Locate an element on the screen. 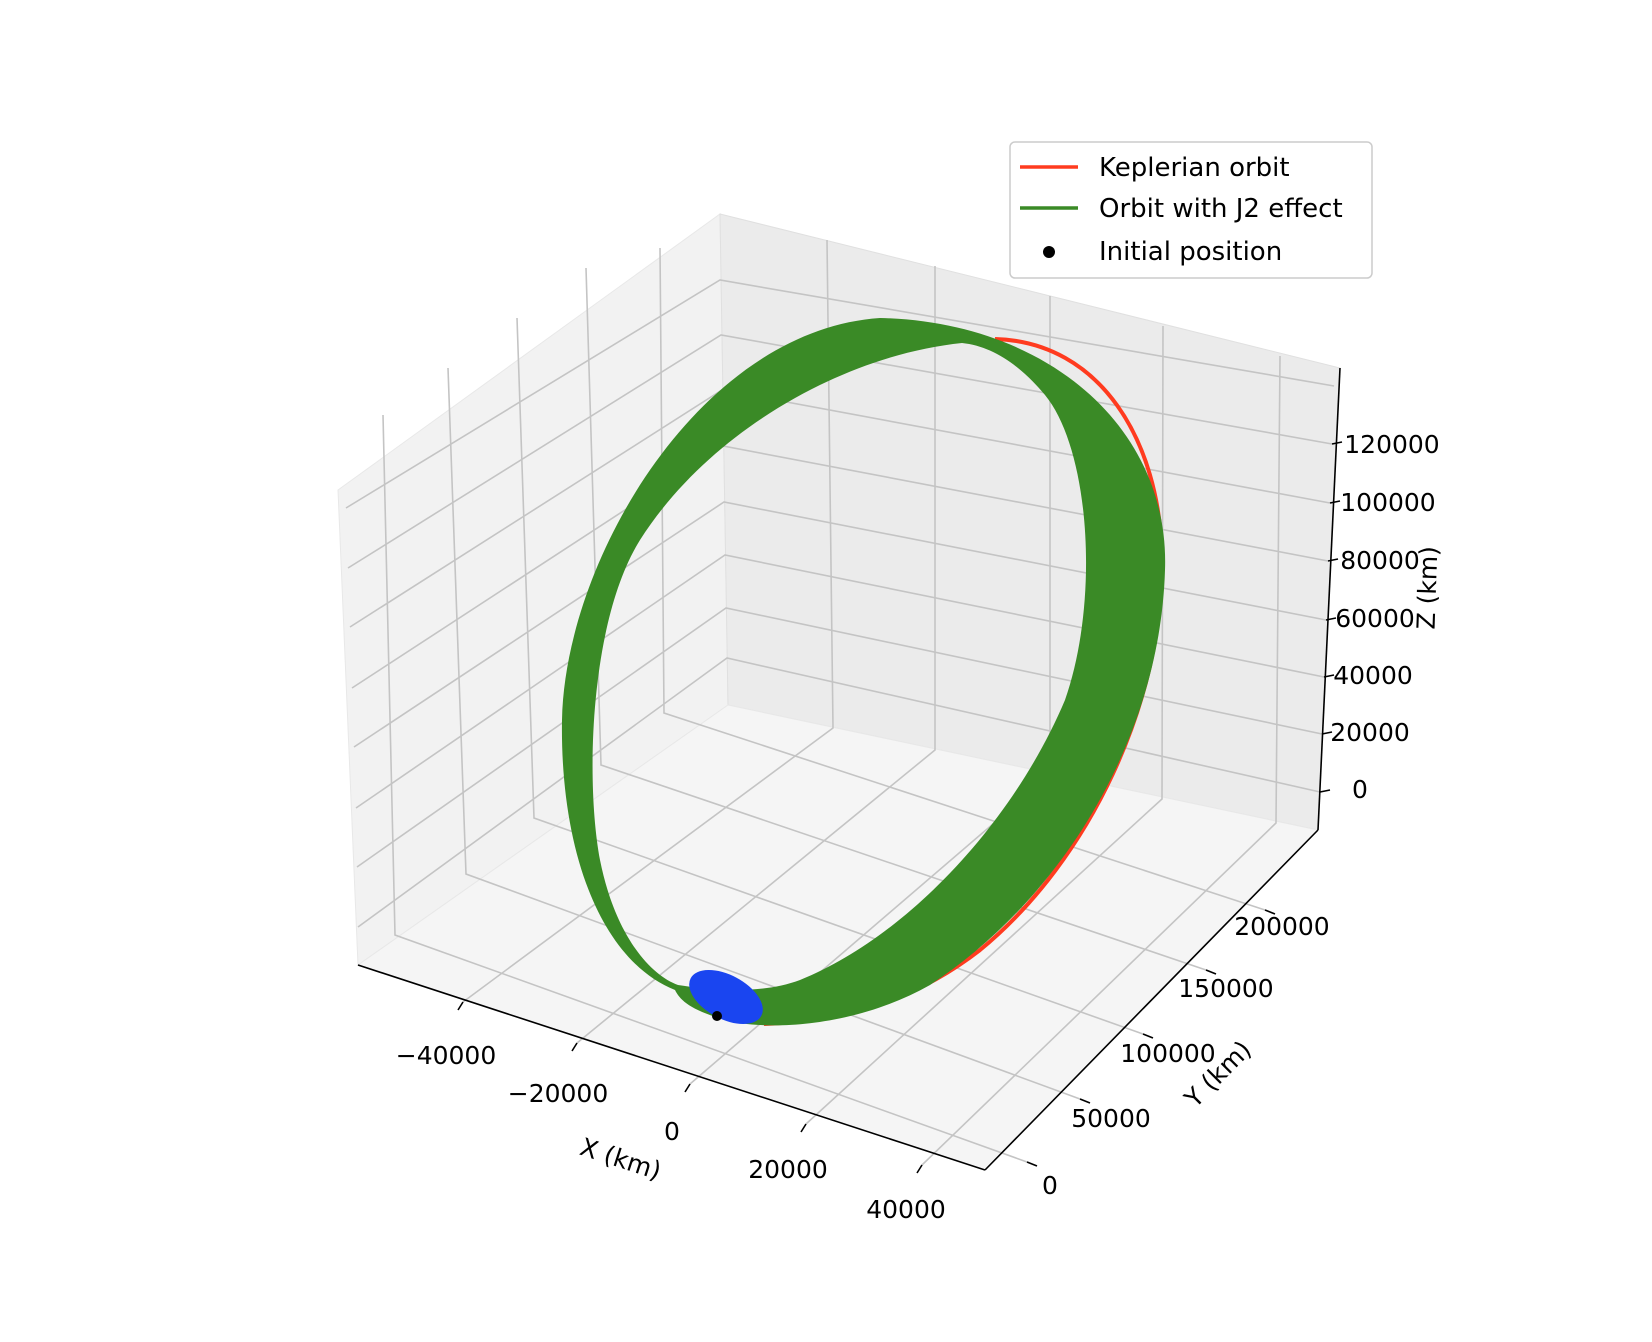 The height and width of the screenshot is (1342, 1652). earth-ellipsoid is located at coordinates (726, 997).